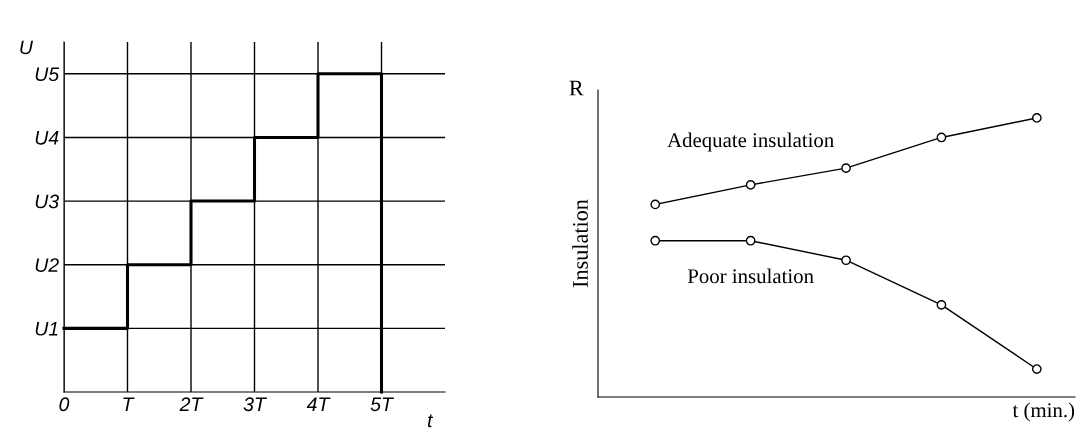 This screenshot has height=441, width=1089. What do you see at coordinates (191, 404) in the screenshot?
I see `x-tick-label: 2T` at bounding box center [191, 404].